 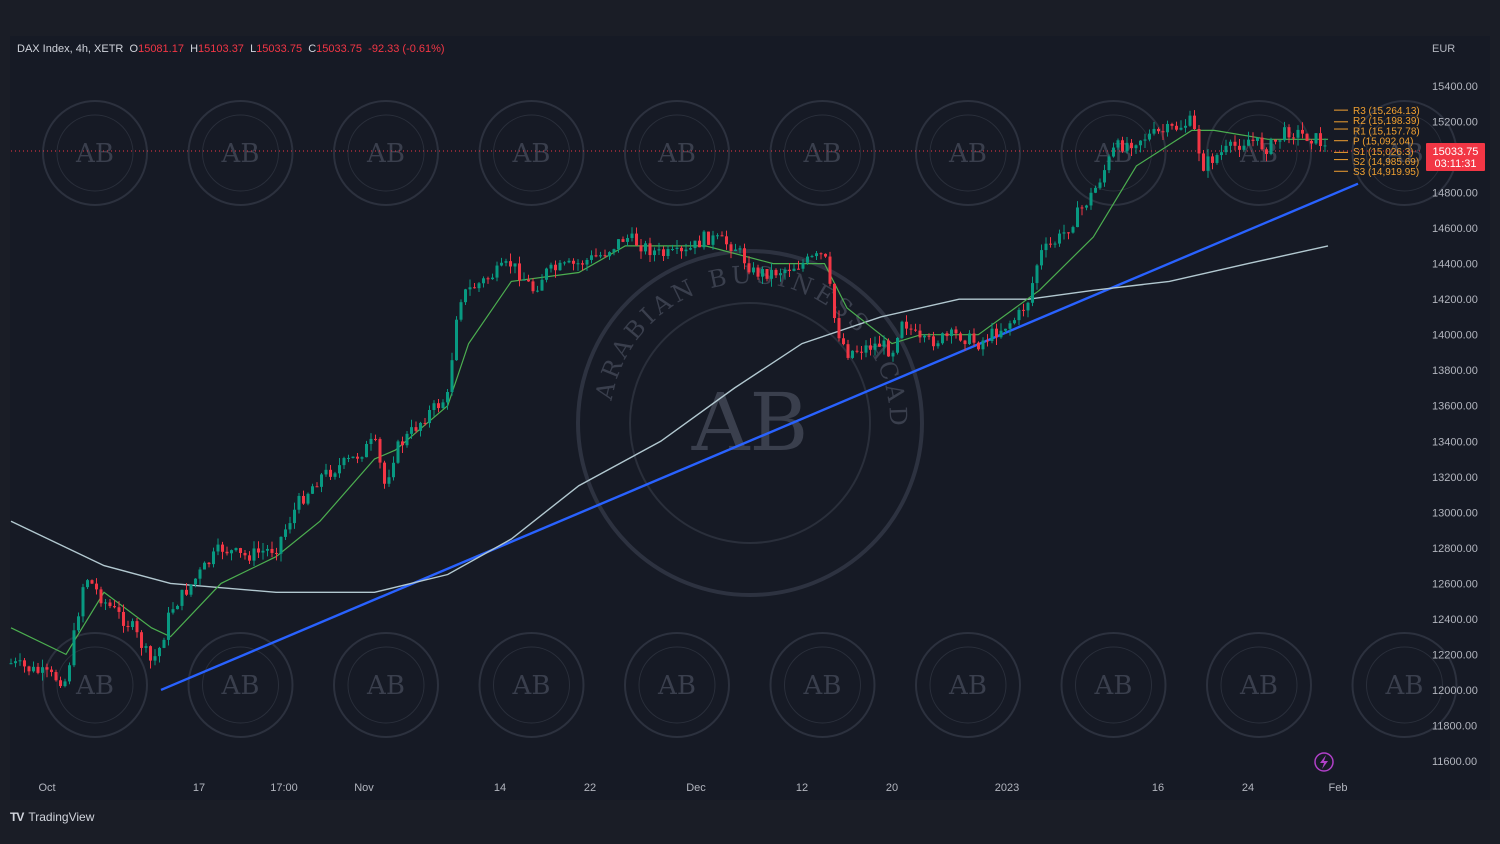 I want to click on price-tag-box, so click(x=1455, y=157).